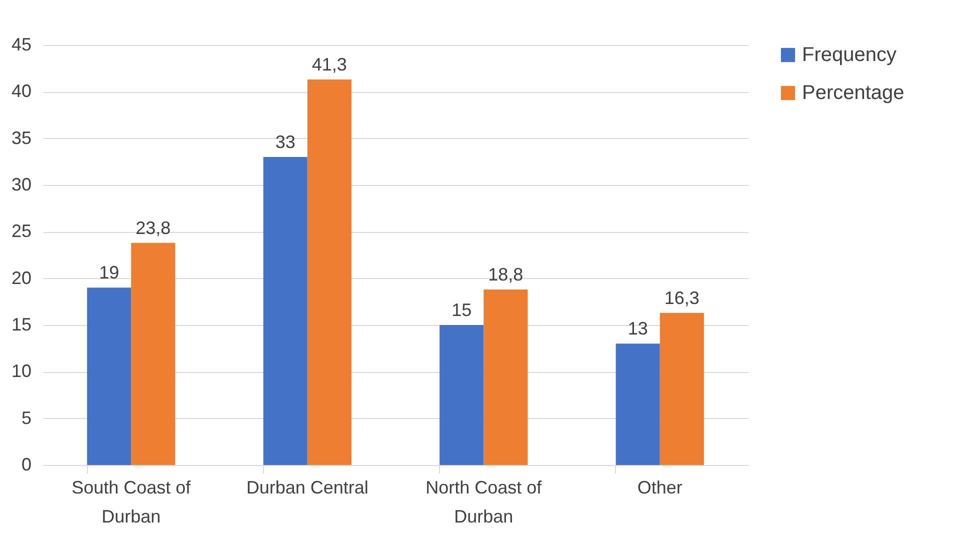  I want to click on y-tick-label: 25, so click(21, 231).